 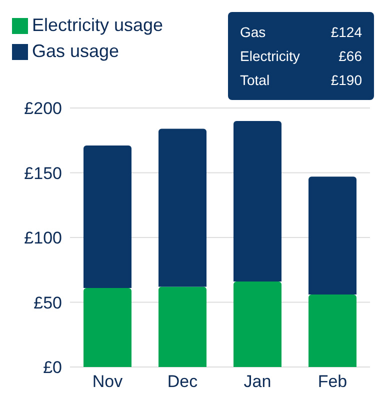 I want to click on x-tick-label: Jan, so click(x=258, y=382).